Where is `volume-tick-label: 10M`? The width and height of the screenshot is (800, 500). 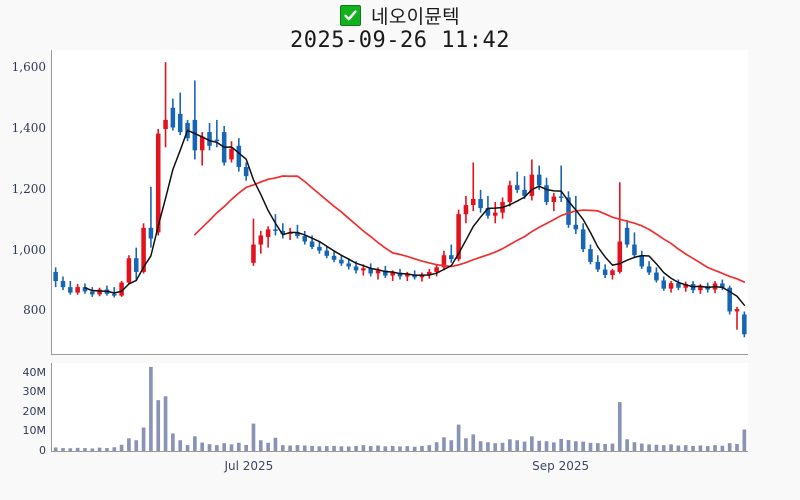
volume-tick-label: 10M is located at coordinates (34, 431).